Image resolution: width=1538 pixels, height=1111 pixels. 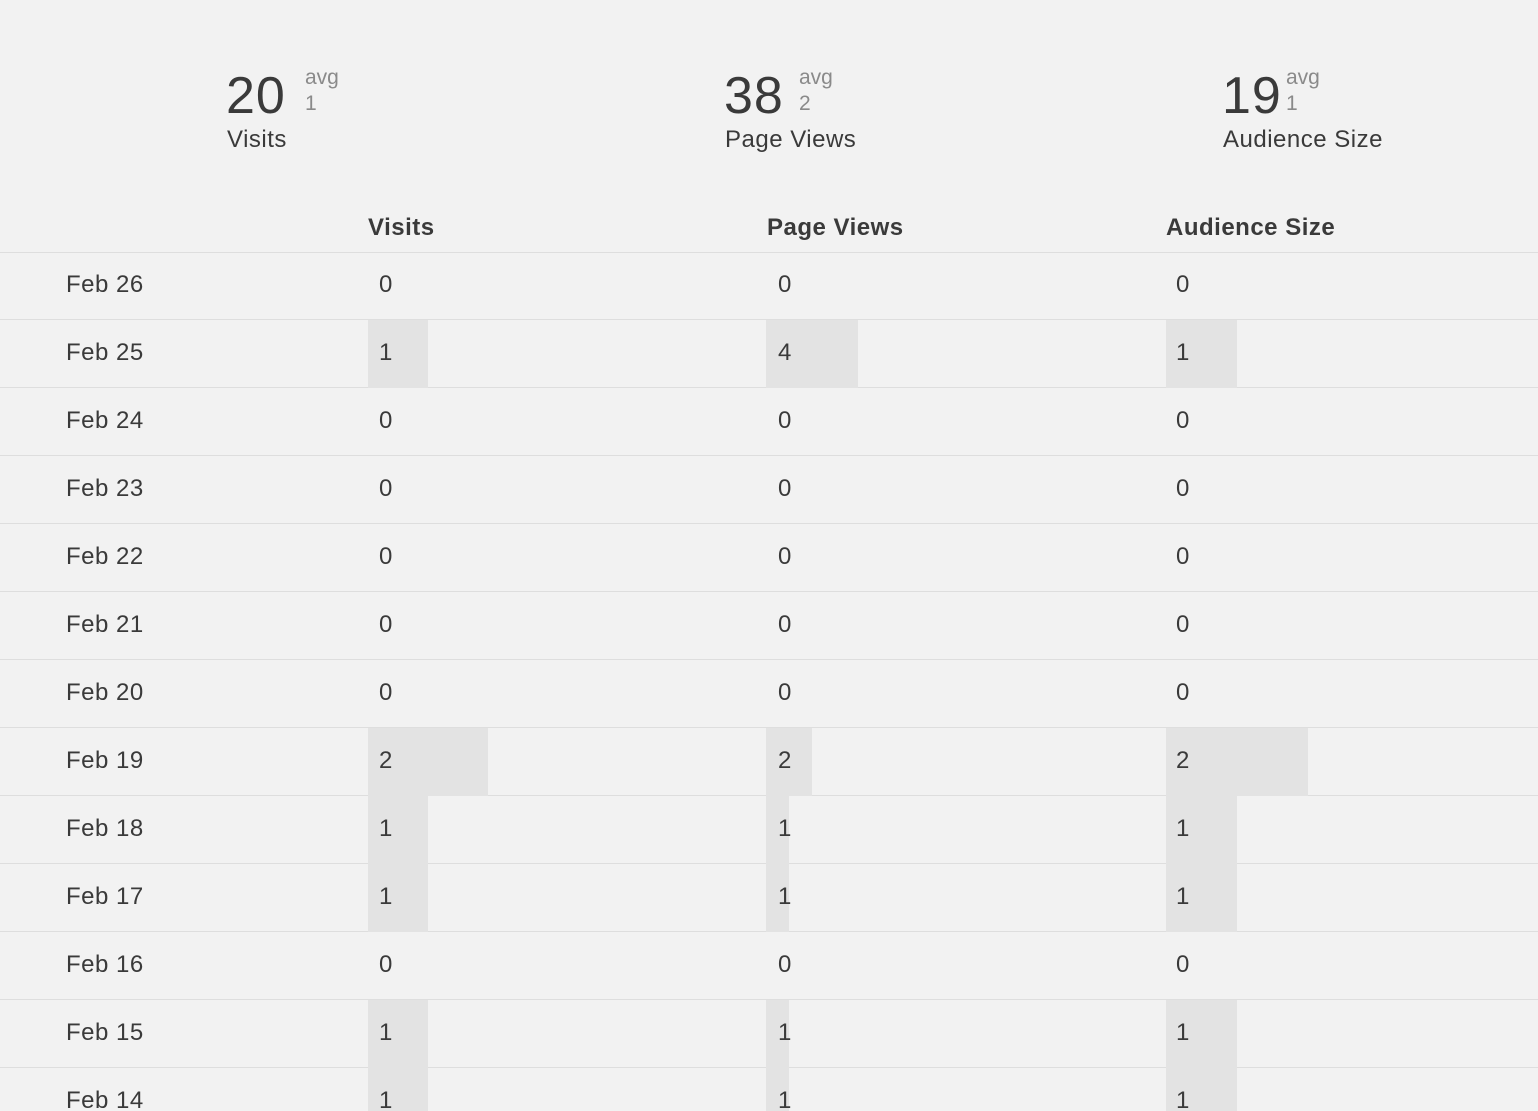 I want to click on row-date: Feb 19, so click(x=105, y=760).